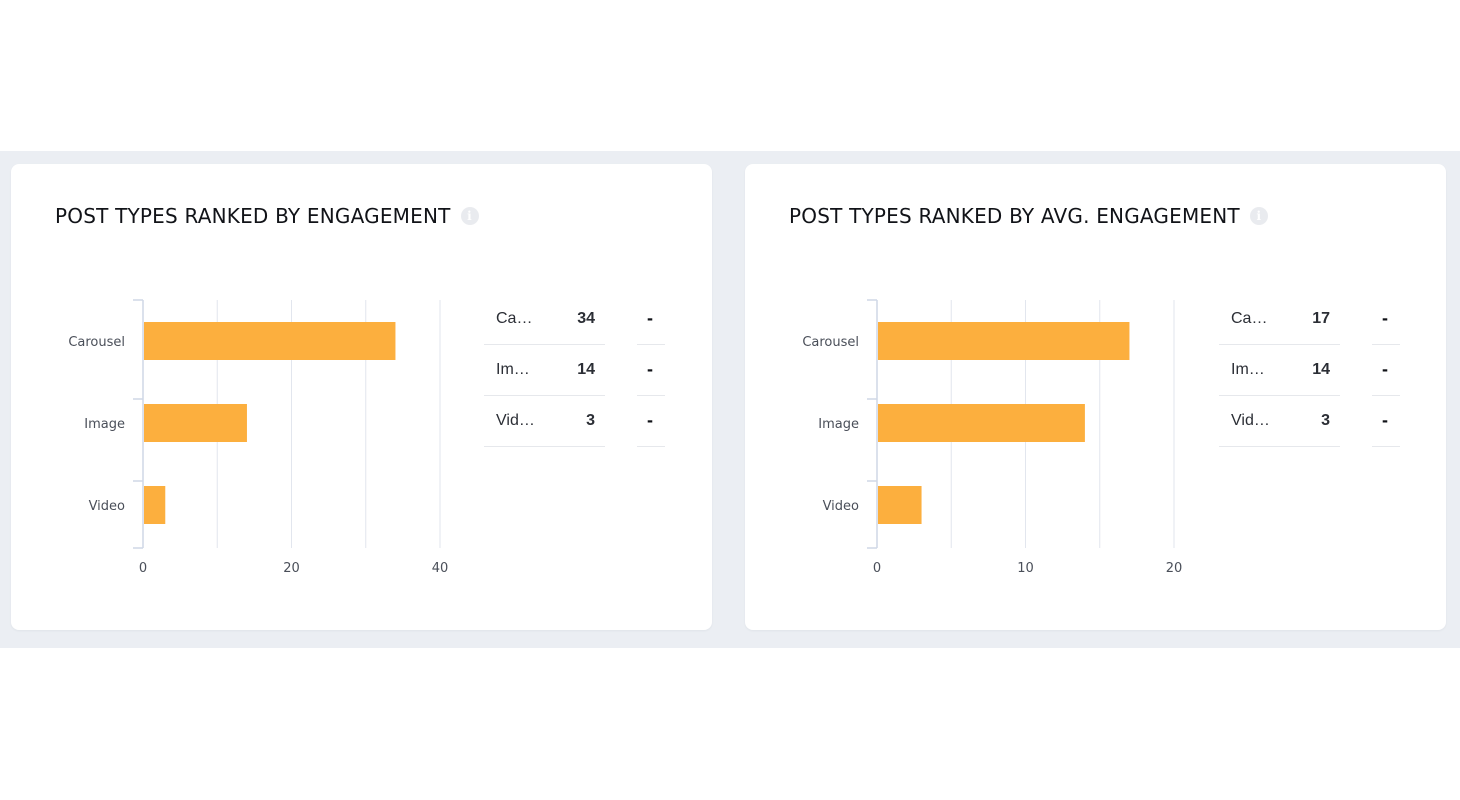 This screenshot has width=1460, height=800. I want to click on card-title-text: POST TYPES RANKED BY ENGAGEMENT, so click(253, 216).